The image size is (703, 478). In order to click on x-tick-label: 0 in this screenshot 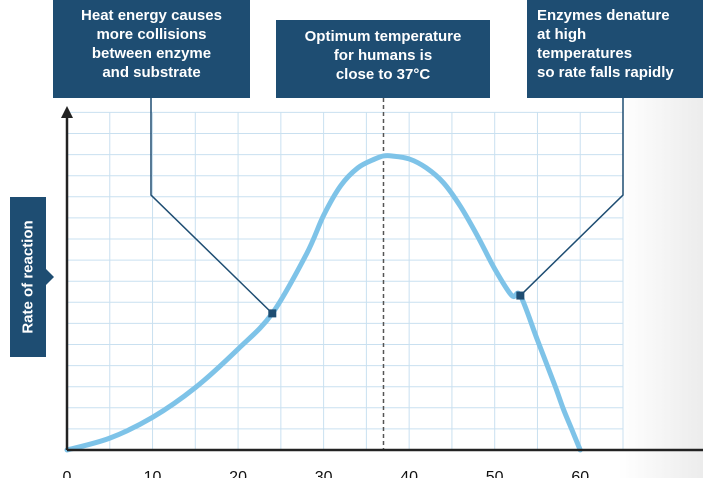, I will do `click(67, 473)`.